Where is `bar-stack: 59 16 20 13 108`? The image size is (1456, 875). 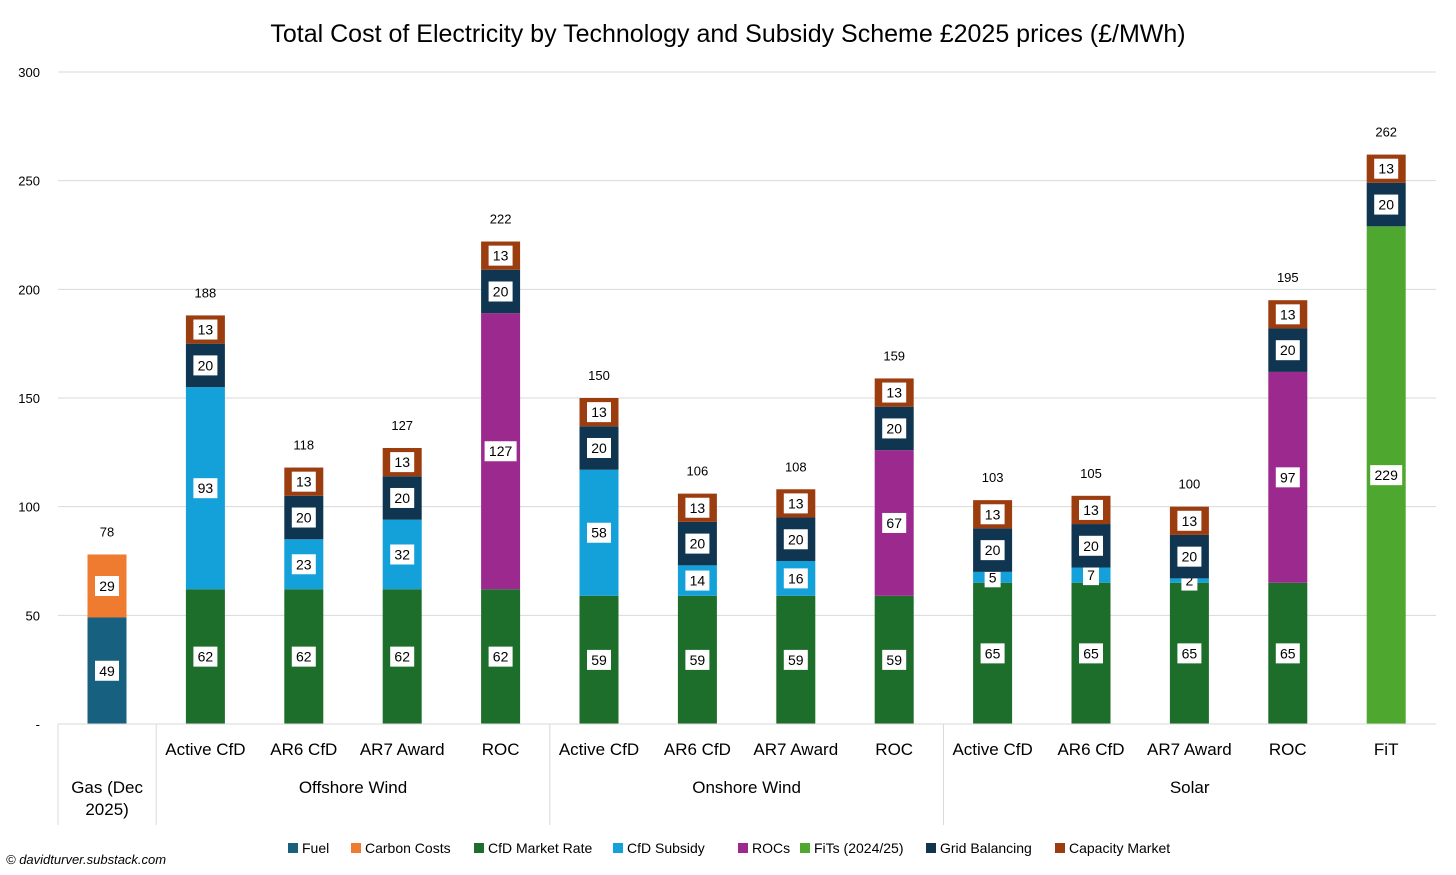 bar-stack: 59 16 20 13 108 is located at coordinates (796, 591).